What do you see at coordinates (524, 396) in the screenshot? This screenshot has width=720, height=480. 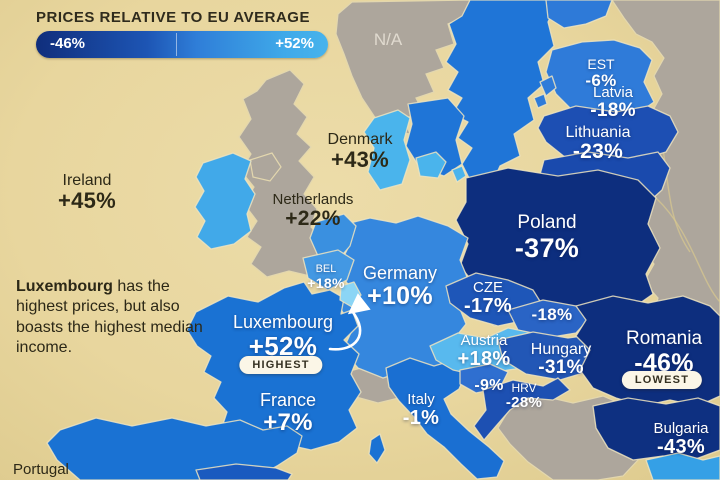 I see `label-croatia: HRV -28%` at bounding box center [524, 396].